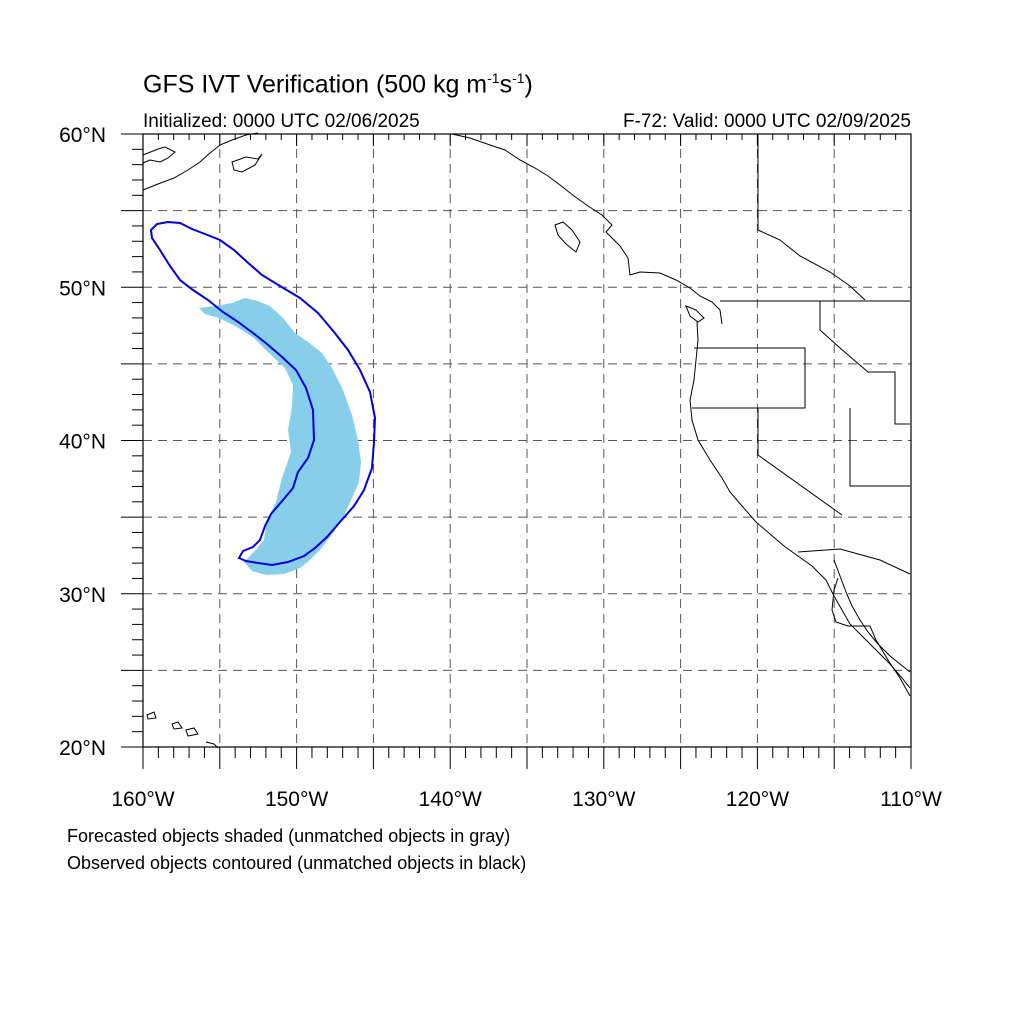 Image resolution: width=1024 pixels, height=1024 pixels. I want to click on lon-tick-label: 120°W, so click(757, 799).